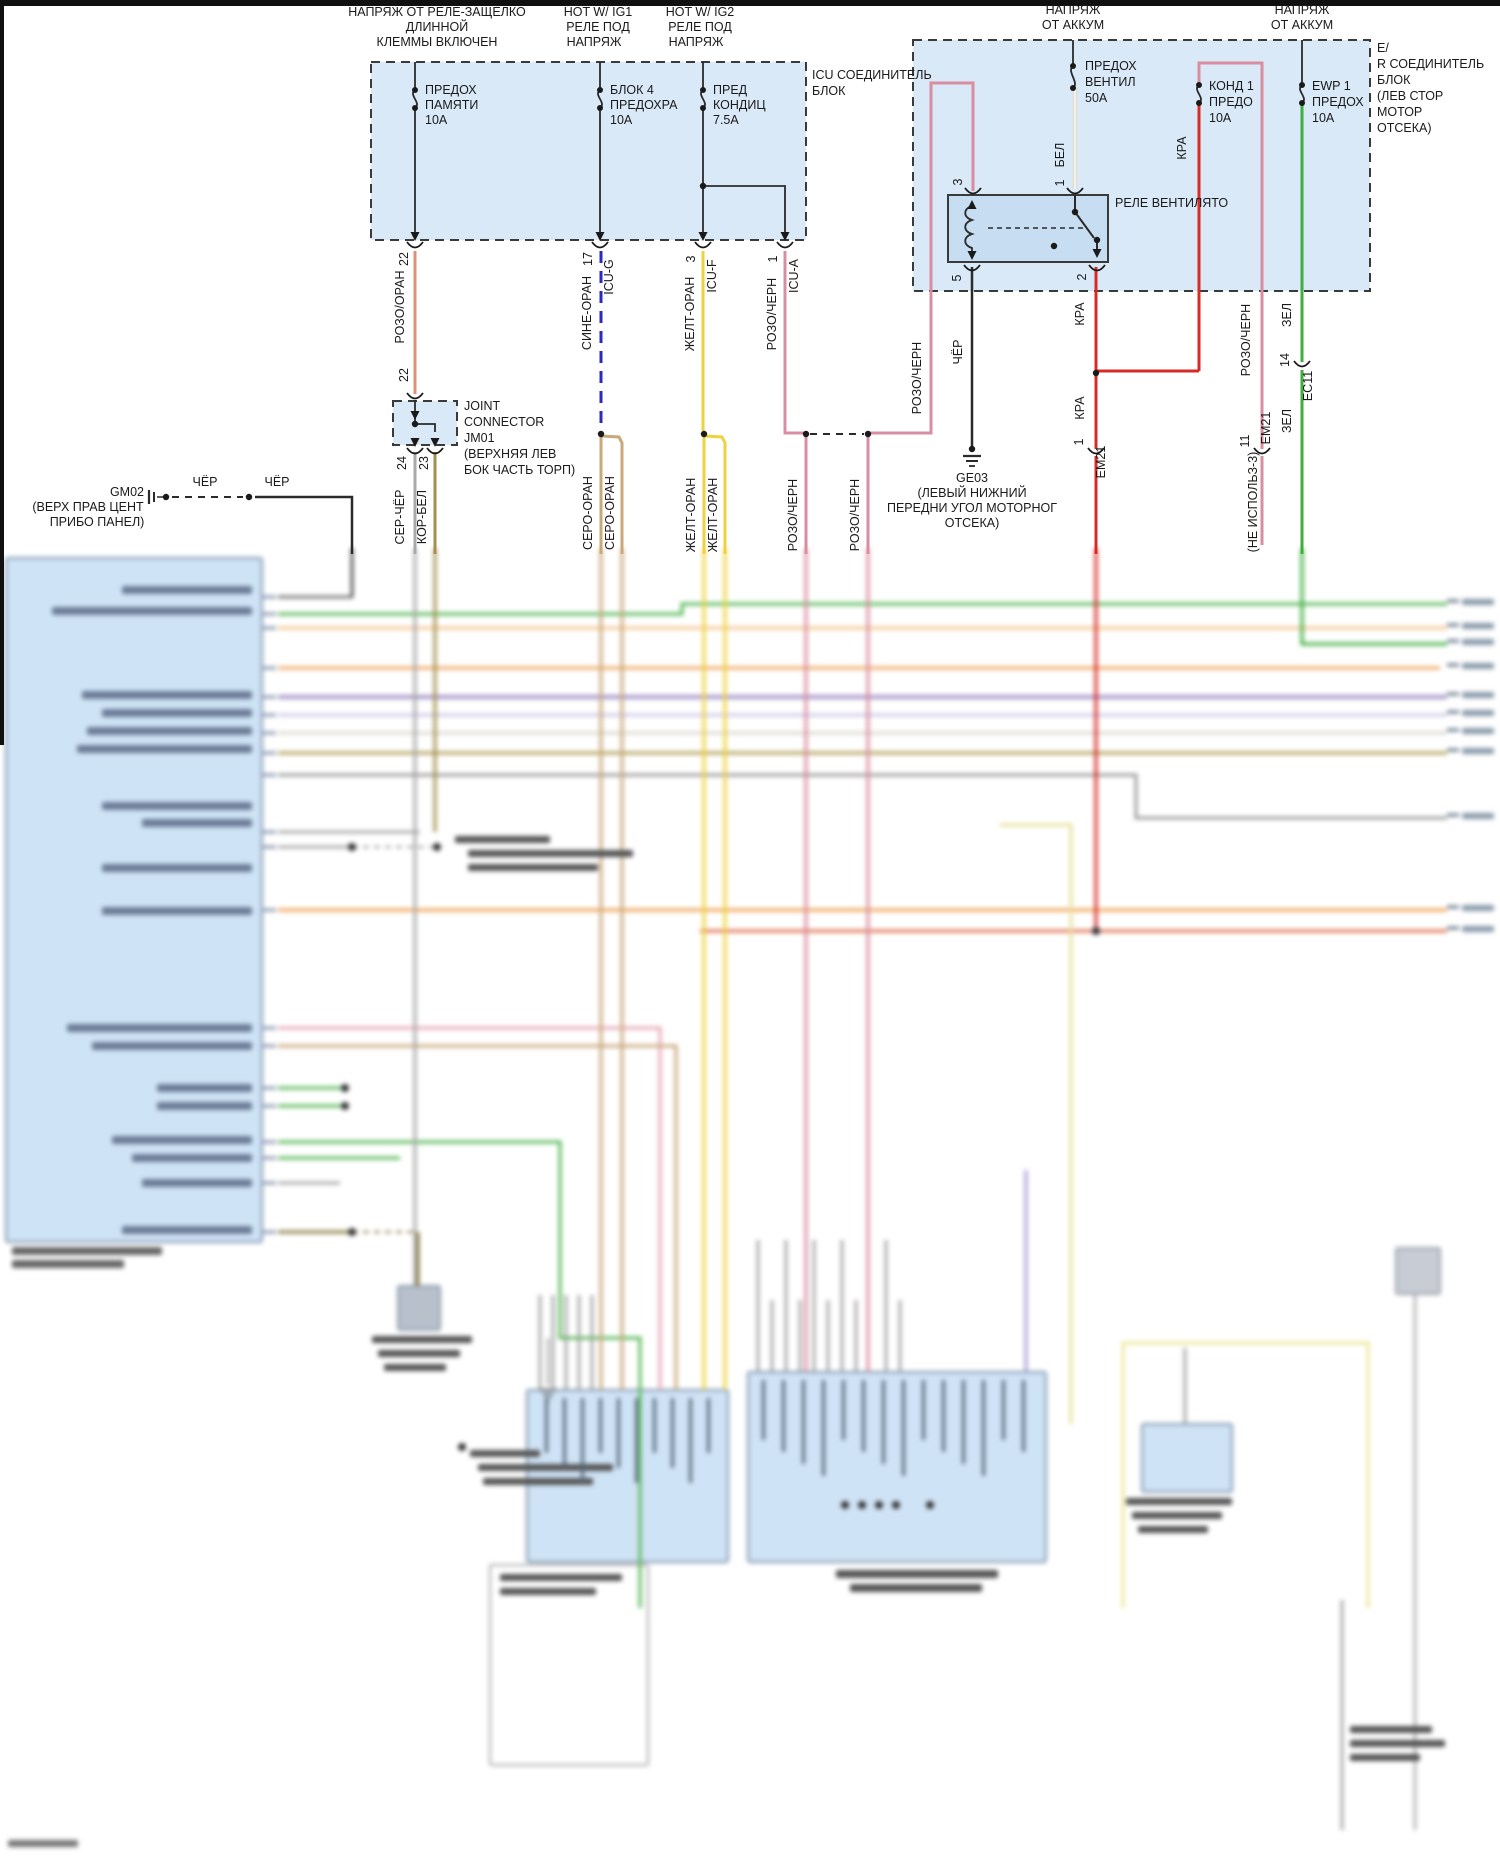  Describe the element at coordinates (1383, 48) in the screenshot. I see `diagram-label: E/` at that location.